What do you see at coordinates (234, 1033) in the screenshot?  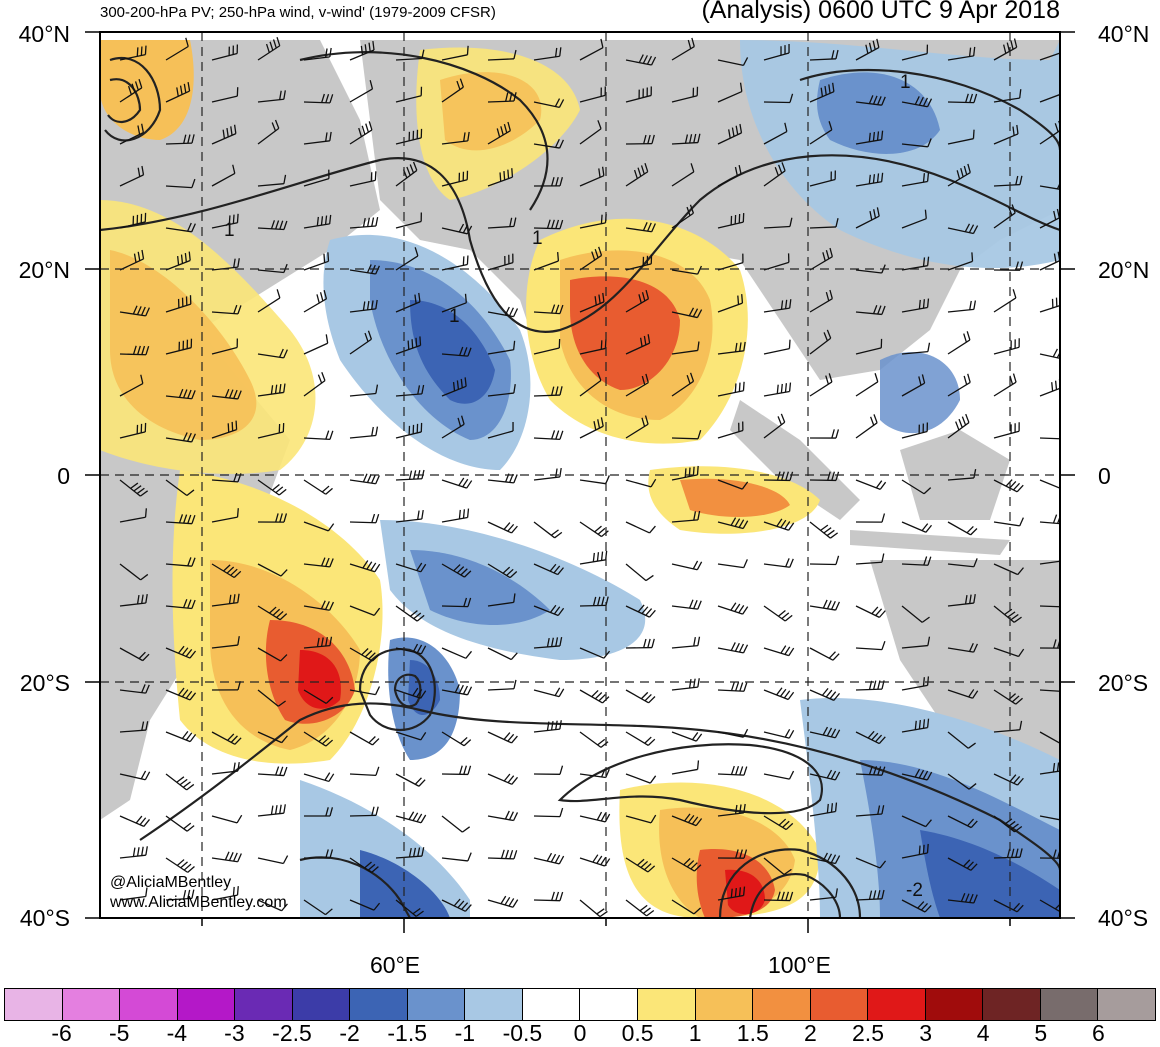 I see `colorbar-label: -3` at bounding box center [234, 1033].